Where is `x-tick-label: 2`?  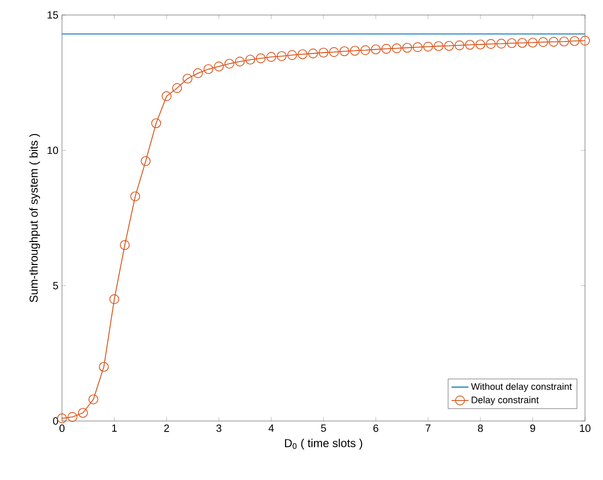
x-tick-label: 2 is located at coordinates (166, 428).